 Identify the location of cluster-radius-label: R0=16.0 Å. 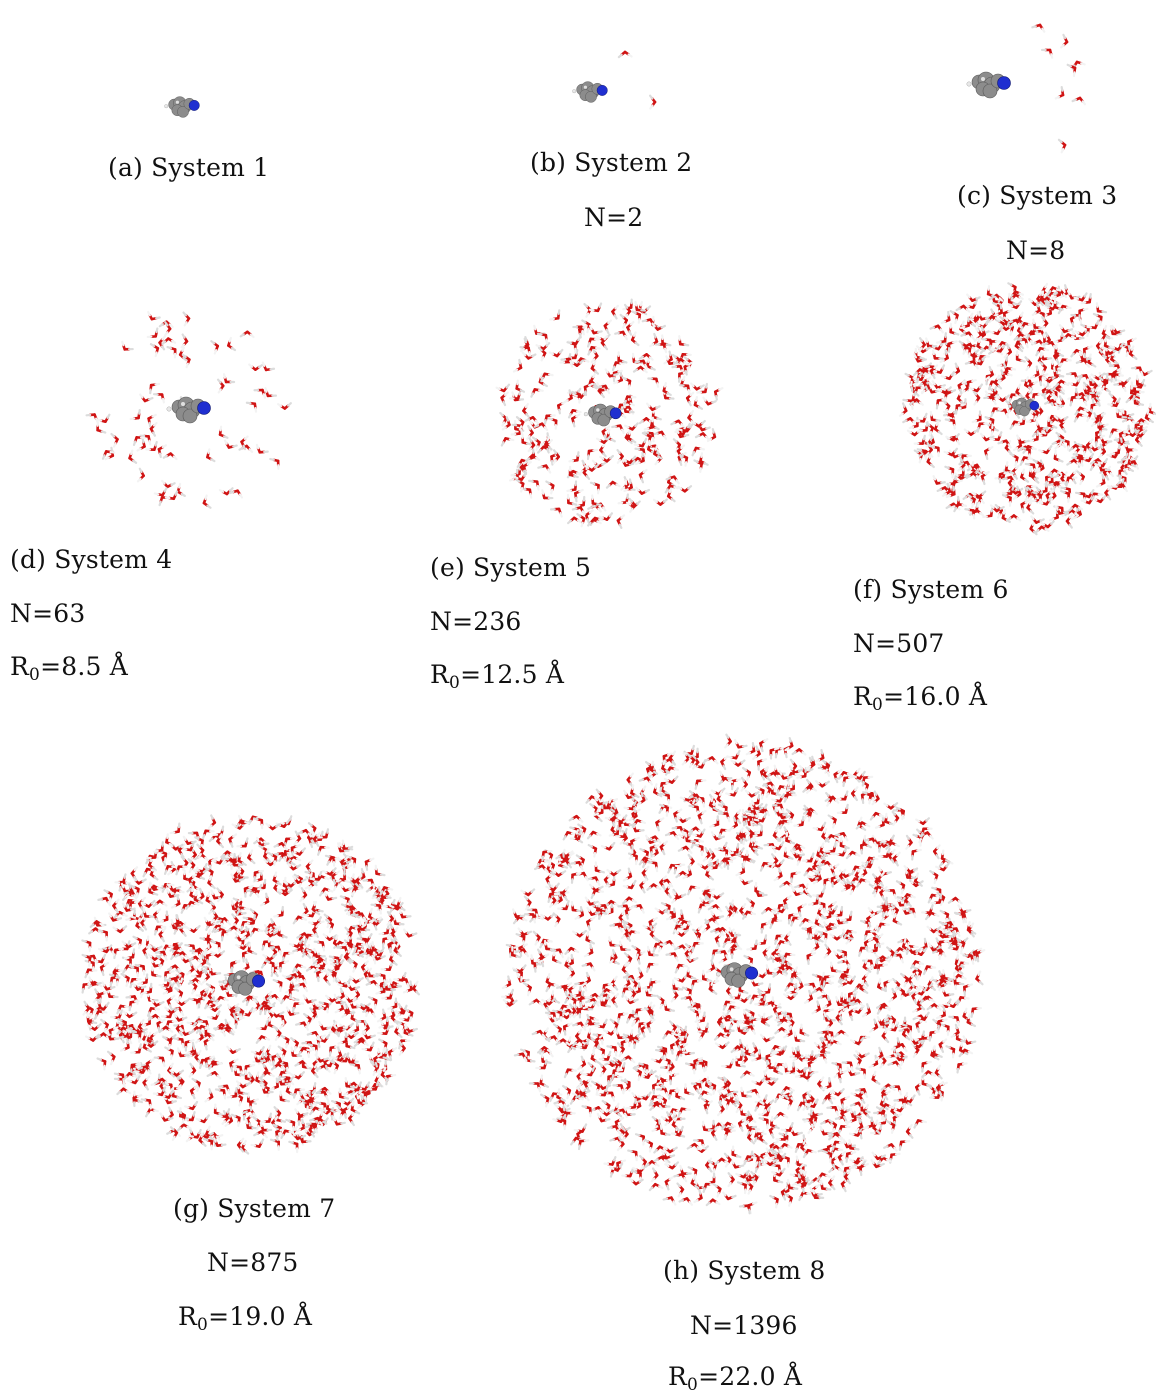
(920, 696).